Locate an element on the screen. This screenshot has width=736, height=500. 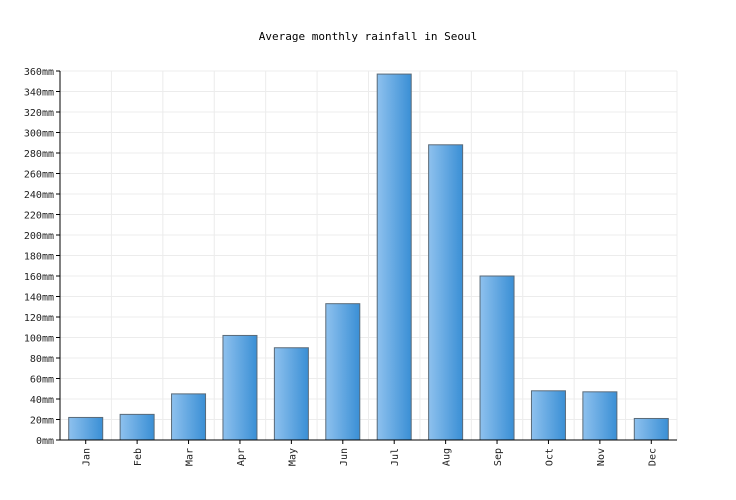
bar-jun is located at coordinates (343, 372).